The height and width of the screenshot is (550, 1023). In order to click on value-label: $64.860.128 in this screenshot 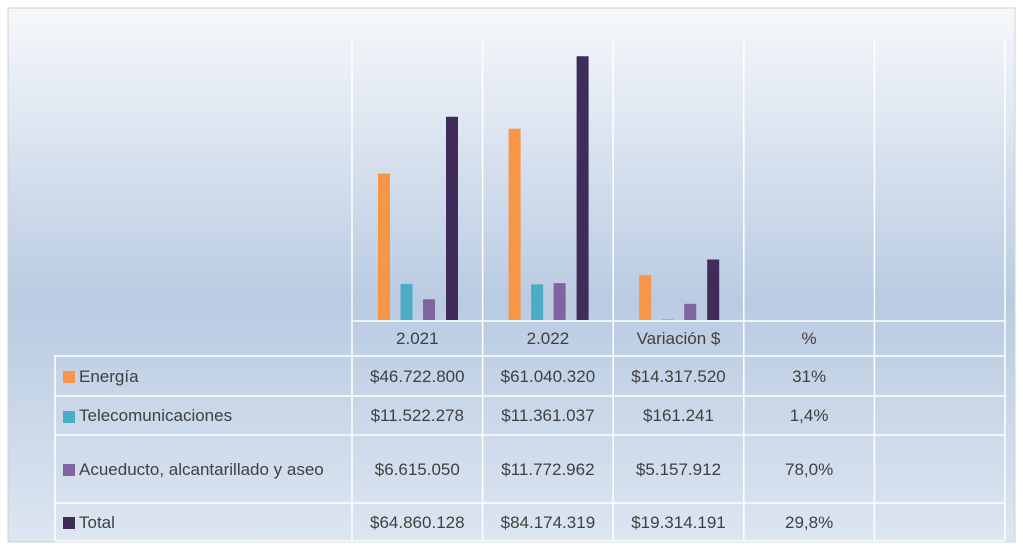, I will do `click(417, 522)`.